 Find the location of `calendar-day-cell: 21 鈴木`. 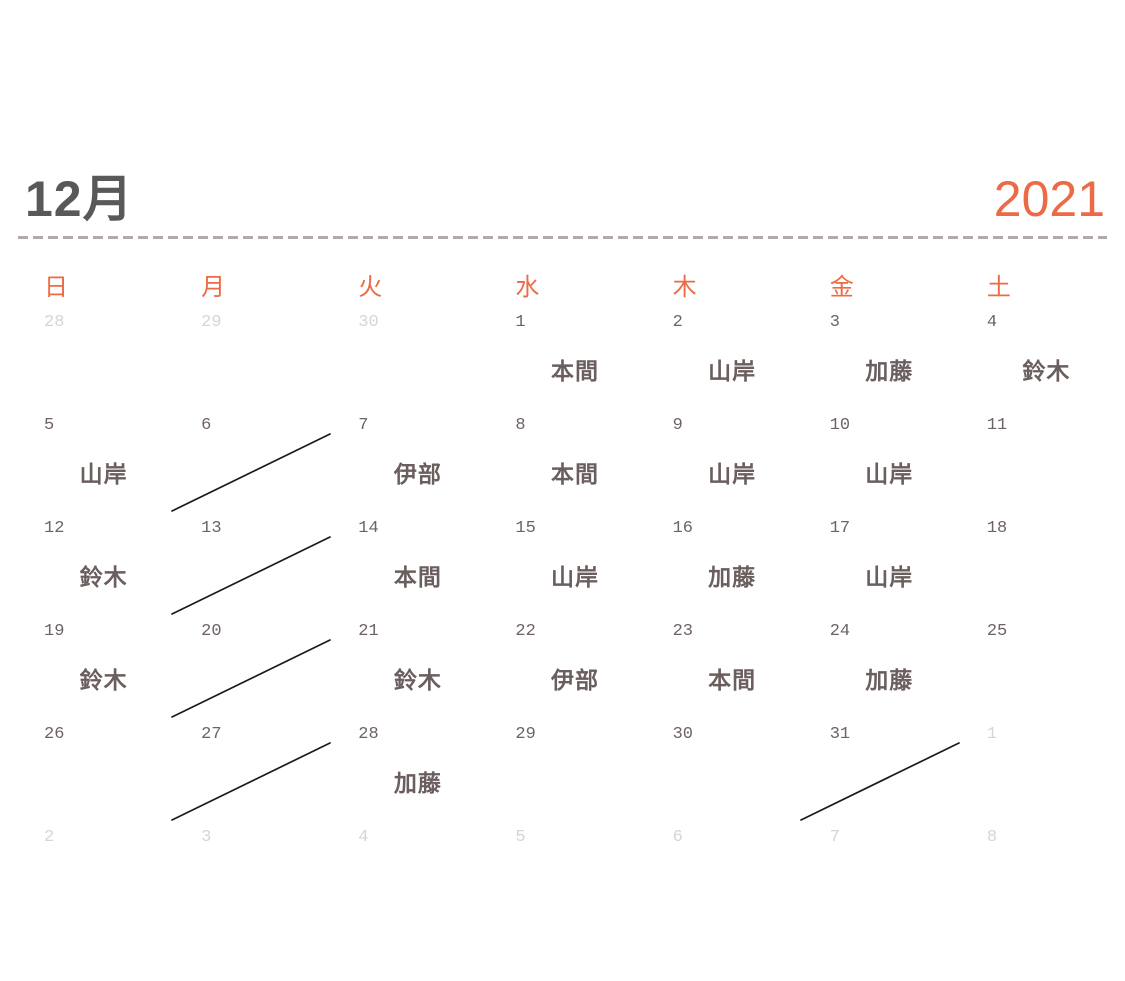

calendar-day-cell: 21 鈴木 is located at coordinates (417, 670).